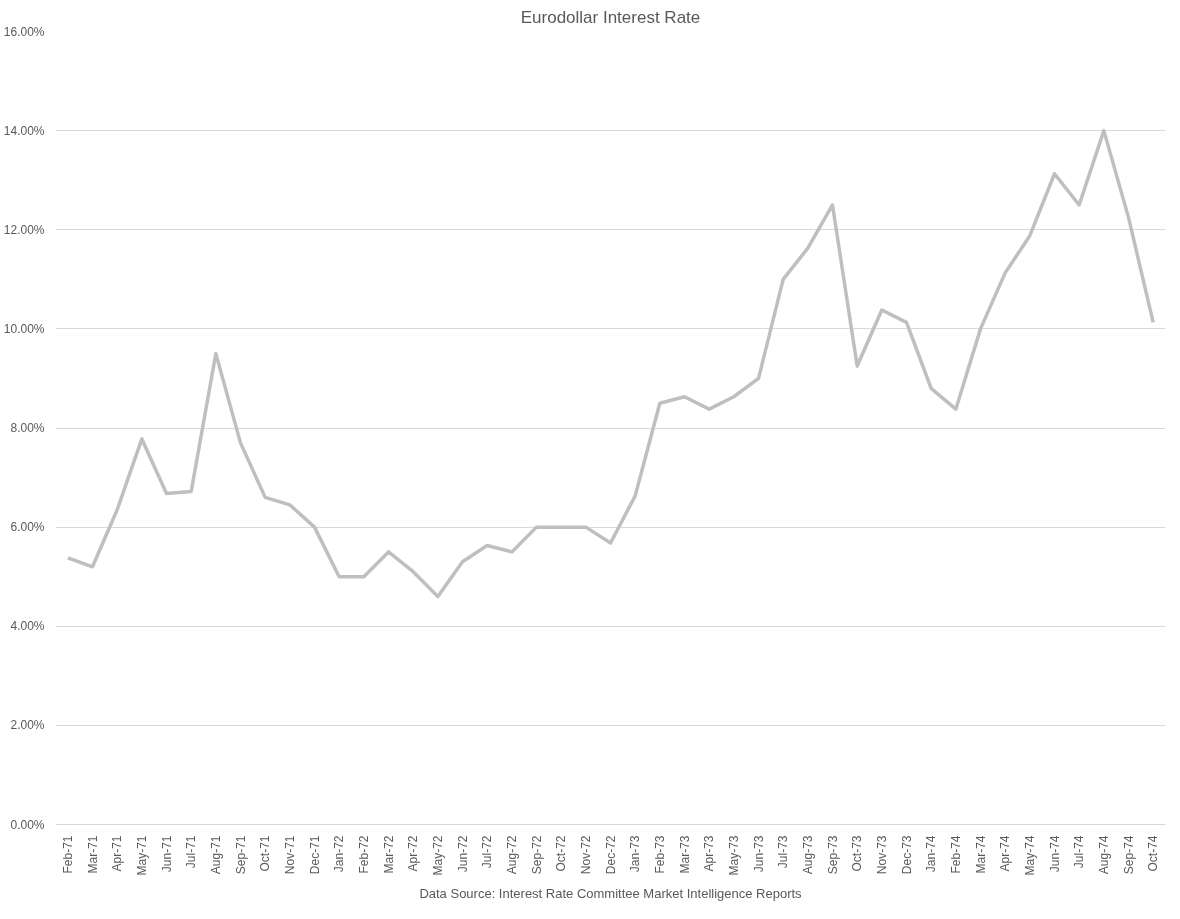 This screenshot has width=1180, height=919. Describe the element at coordinates (758, 854) in the screenshot. I see `x-tick-label: Jun-73` at that location.